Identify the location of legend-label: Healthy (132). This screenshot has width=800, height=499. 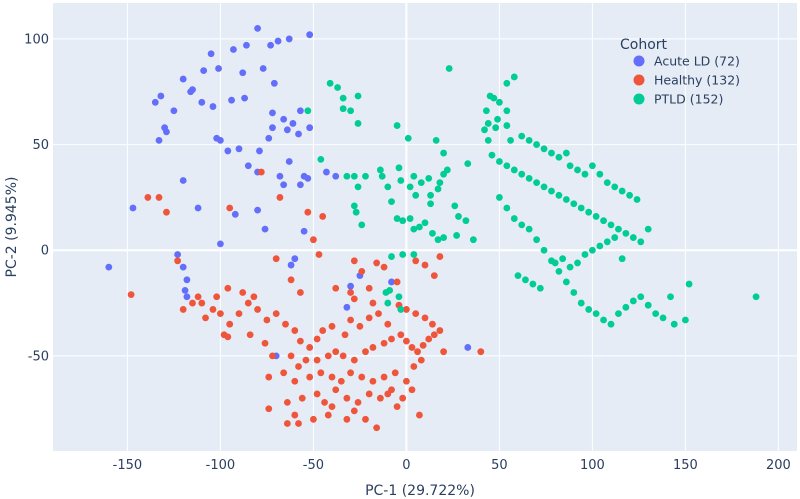
(697, 80).